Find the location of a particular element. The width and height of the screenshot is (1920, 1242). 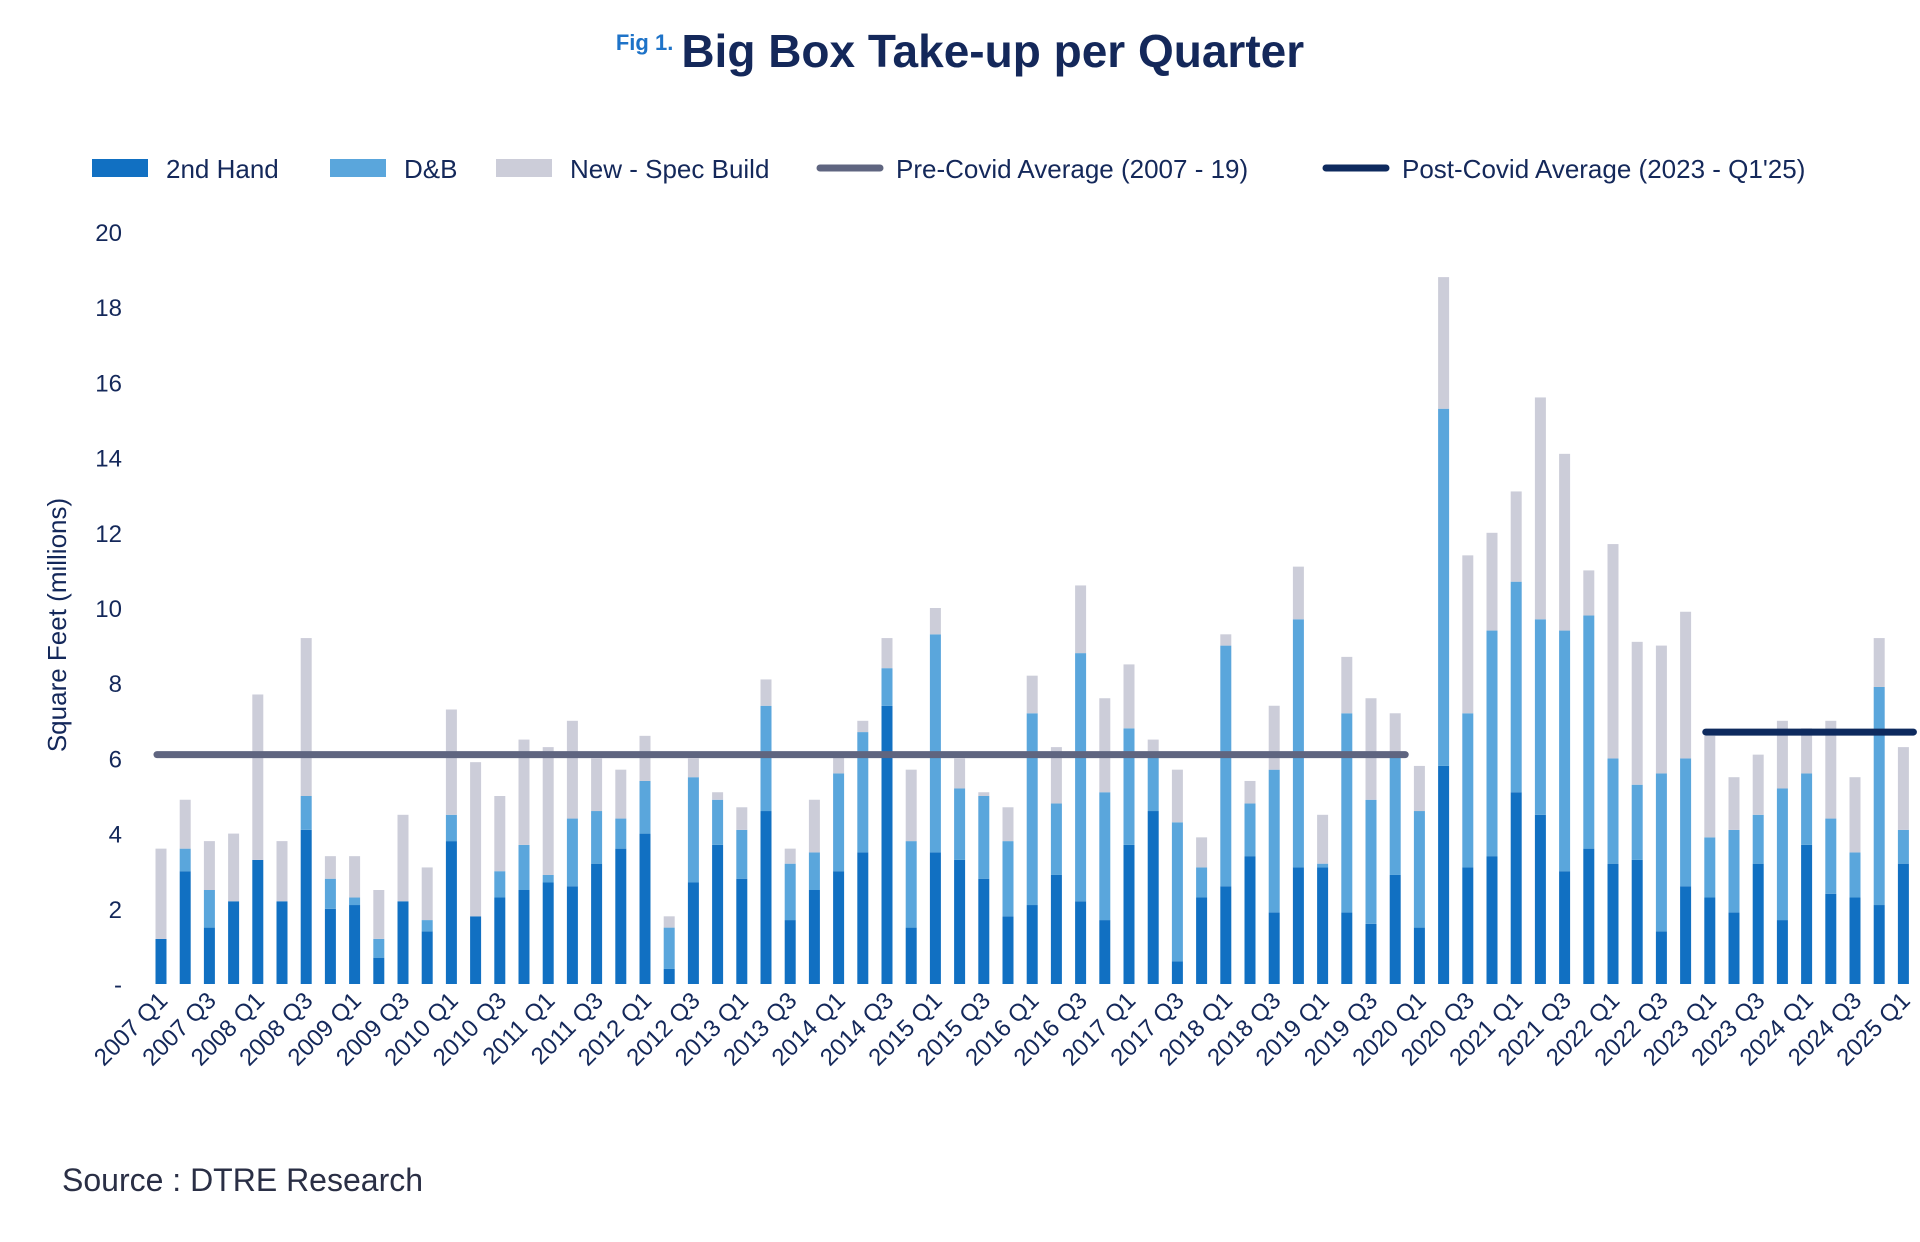

bar-d-b-2013-q3 is located at coordinates (790, 892).